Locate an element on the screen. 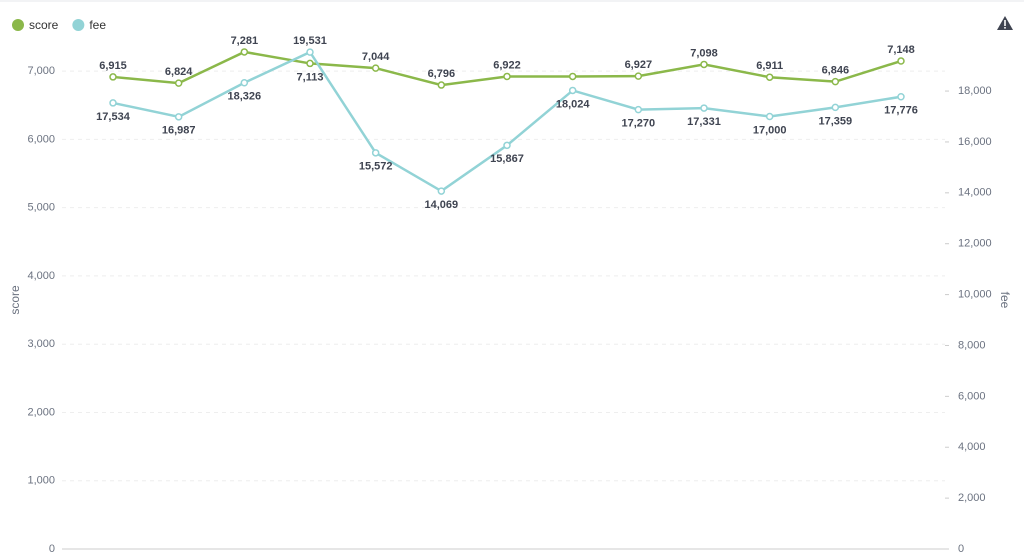  warning-icon is located at coordinates (1005, 23).